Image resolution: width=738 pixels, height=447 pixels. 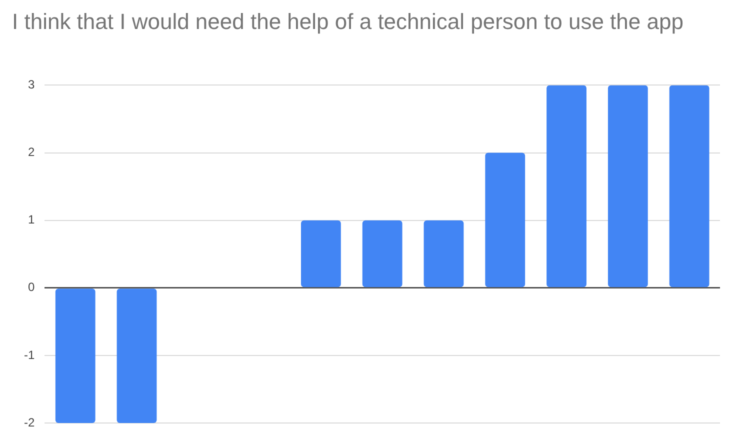 What do you see at coordinates (348, 21) in the screenshot?
I see `chart-title: I think that I would need the help of a technical person to use the app` at bounding box center [348, 21].